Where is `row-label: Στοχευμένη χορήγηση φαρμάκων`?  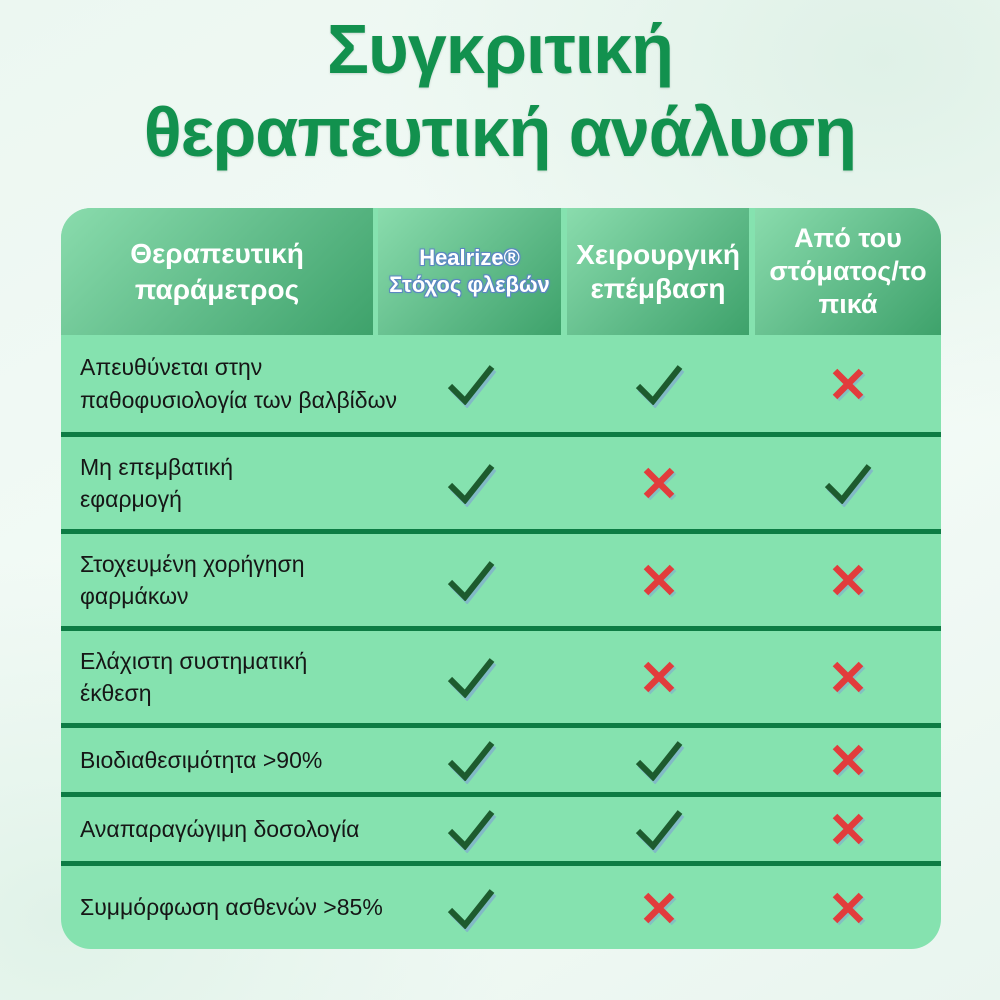 row-label: Στοχευμένη χορήγηση φαρμάκων is located at coordinates (192, 579).